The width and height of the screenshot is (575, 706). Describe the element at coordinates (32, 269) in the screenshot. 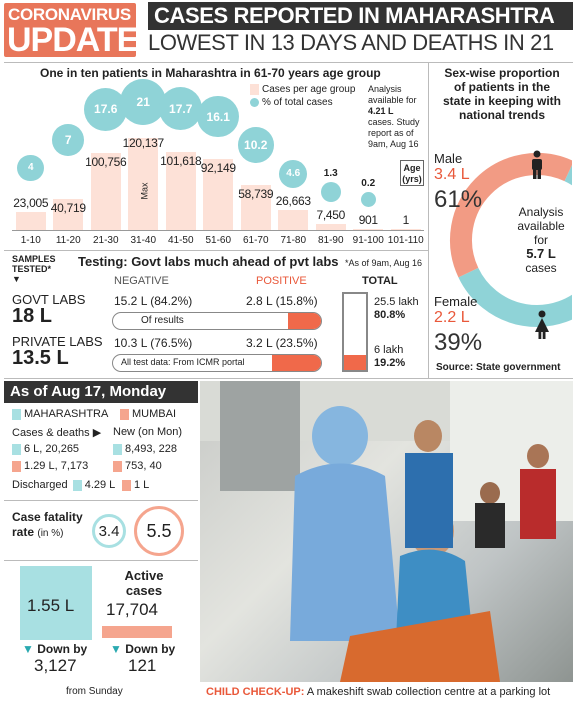

I see `samples-line: TESTED*` at that location.